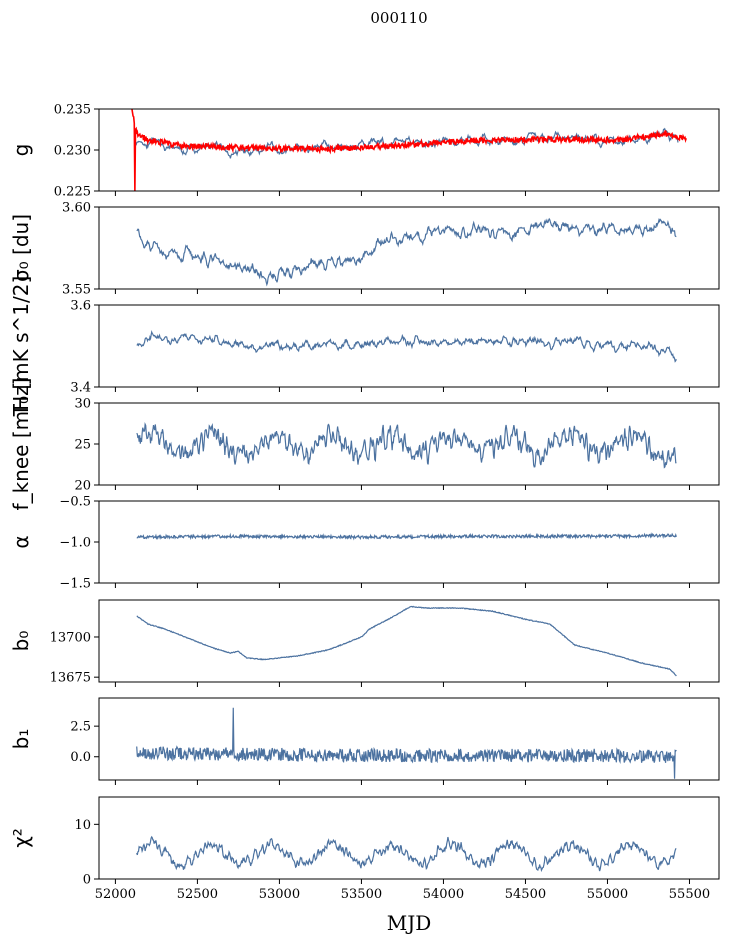 This screenshot has width=729, height=944. Describe the element at coordinates (21, 739) in the screenshot. I see `y-axis-label-b1: b₁` at that location.